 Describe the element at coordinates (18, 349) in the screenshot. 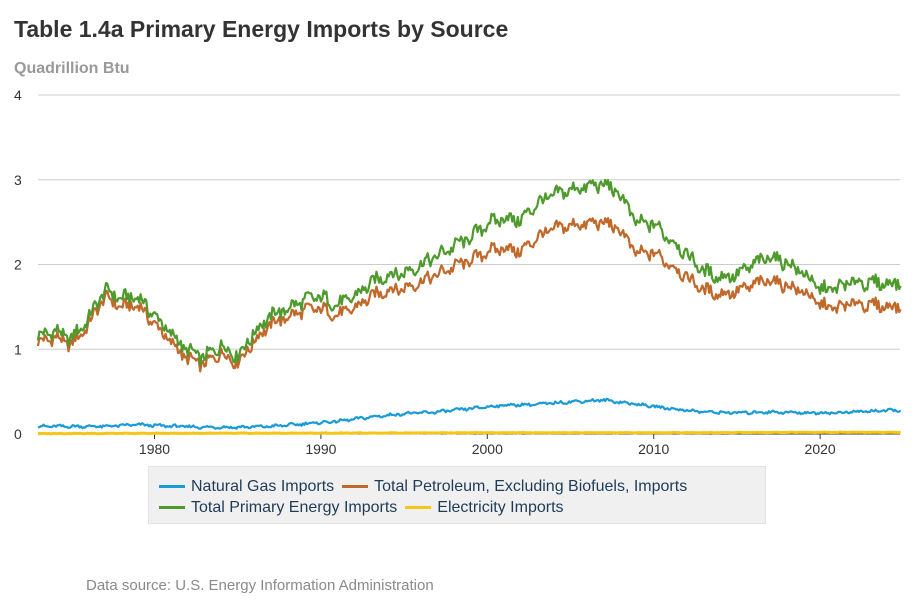

I see `y-tick-label-1: 1` at that location.